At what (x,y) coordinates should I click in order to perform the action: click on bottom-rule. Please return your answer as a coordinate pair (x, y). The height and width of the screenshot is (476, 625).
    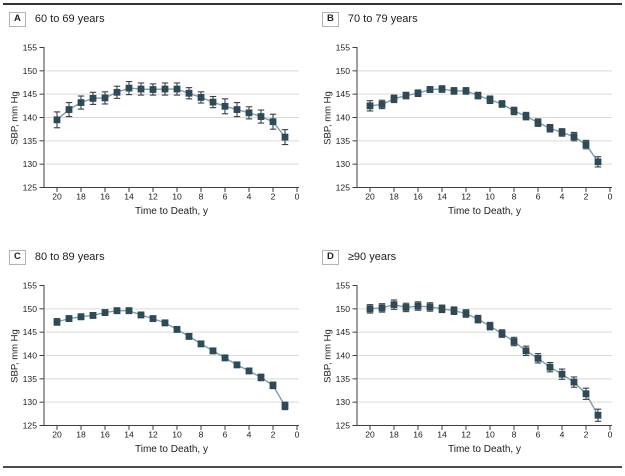
    Looking at the image, I should click on (312, 467).